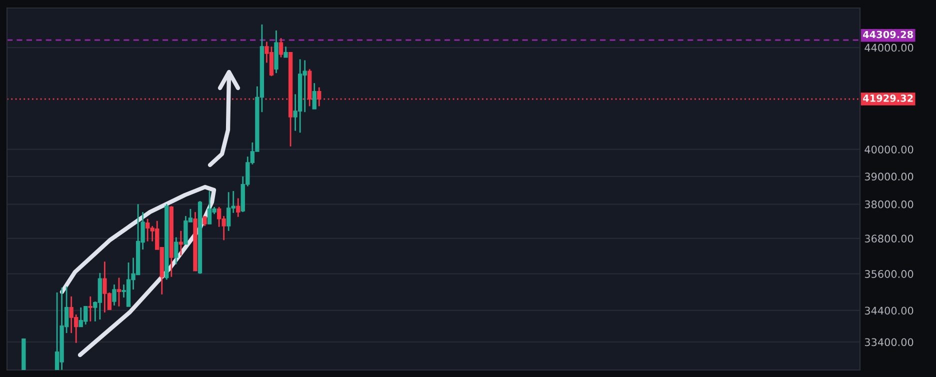 Image resolution: width=936 pixels, height=377 pixels. Describe the element at coordinates (889, 342) in the screenshot. I see `y-tick-label: 33400.00` at that location.